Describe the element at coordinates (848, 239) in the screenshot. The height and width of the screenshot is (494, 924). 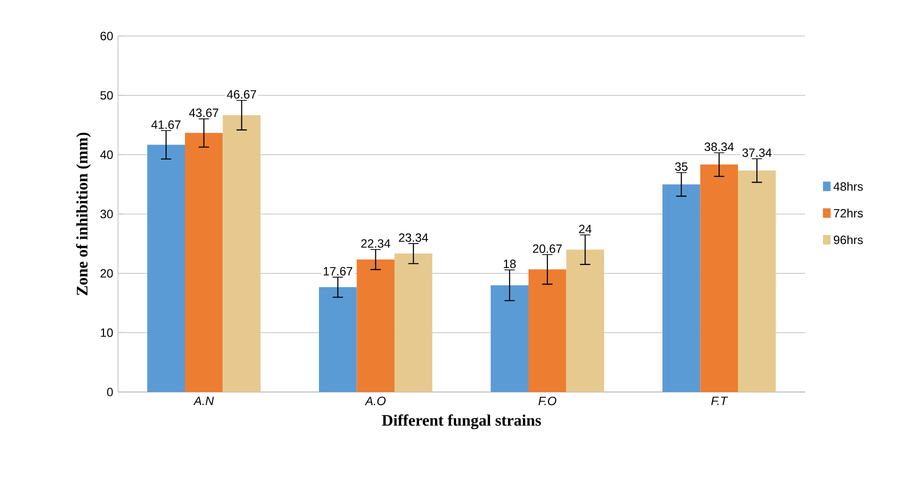
I see `legend-label: 96hrs` at that location.